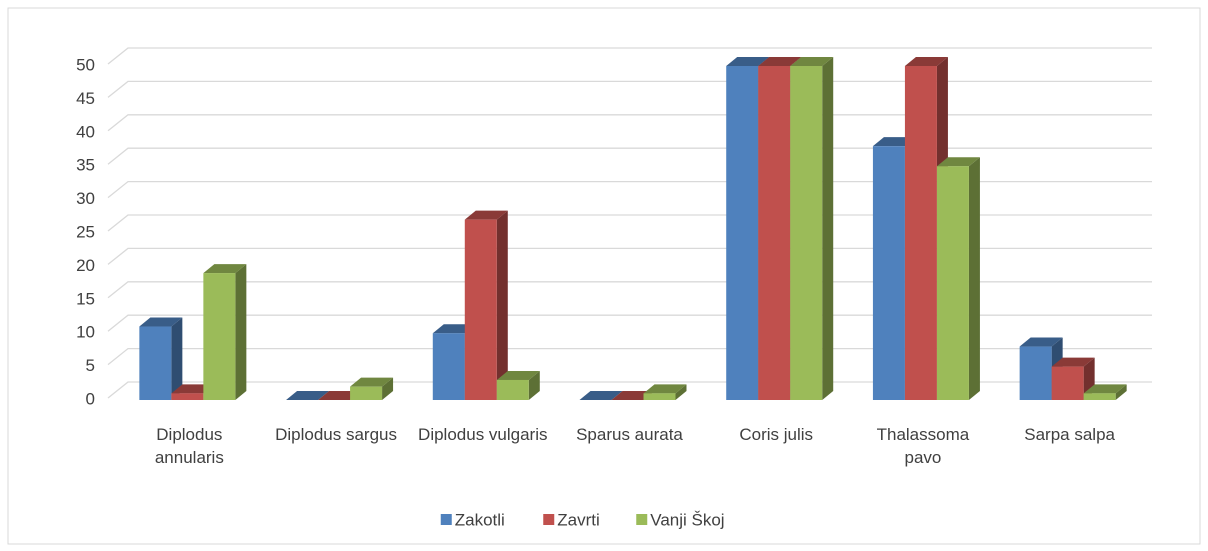 This screenshot has width=1208, height=551. Describe the element at coordinates (85, 198) in the screenshot. I see `y-tick-label: 30` at that location.